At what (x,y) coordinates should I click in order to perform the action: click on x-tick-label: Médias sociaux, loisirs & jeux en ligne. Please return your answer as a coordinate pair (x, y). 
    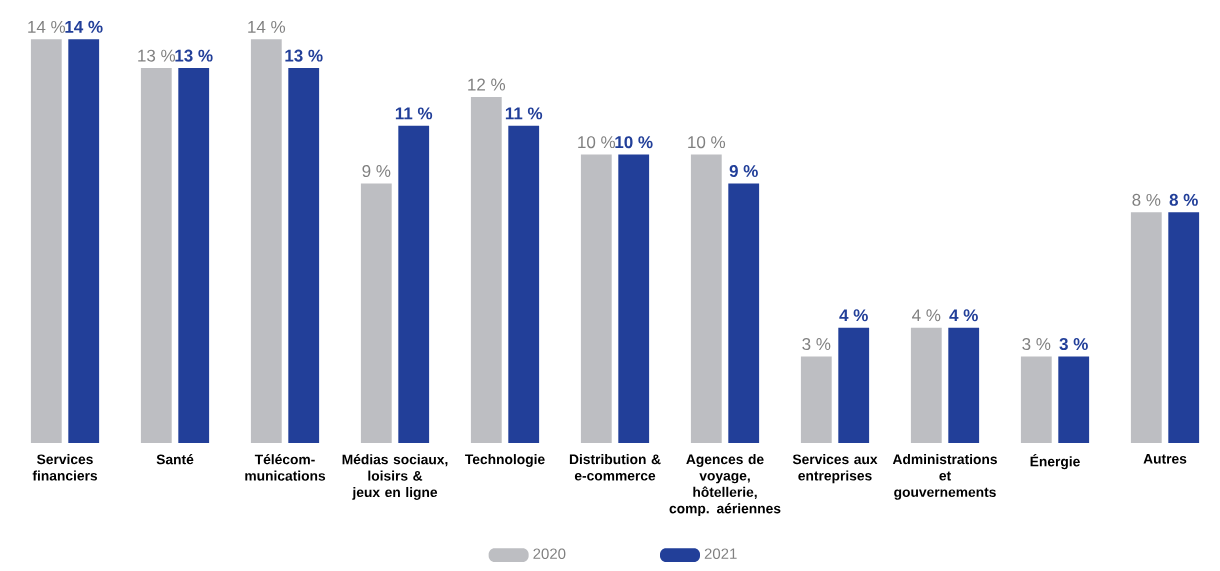
    Looking at the image, I should click on (395, 477).